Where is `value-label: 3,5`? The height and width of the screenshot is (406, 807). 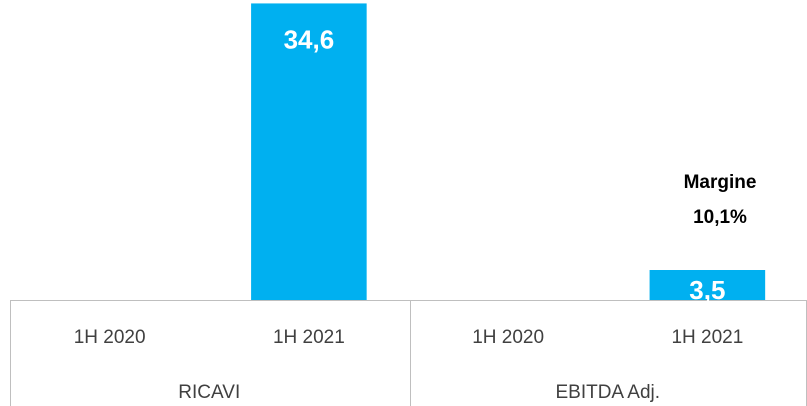
value-label: 3,5 is located at coordinates (707, 290).